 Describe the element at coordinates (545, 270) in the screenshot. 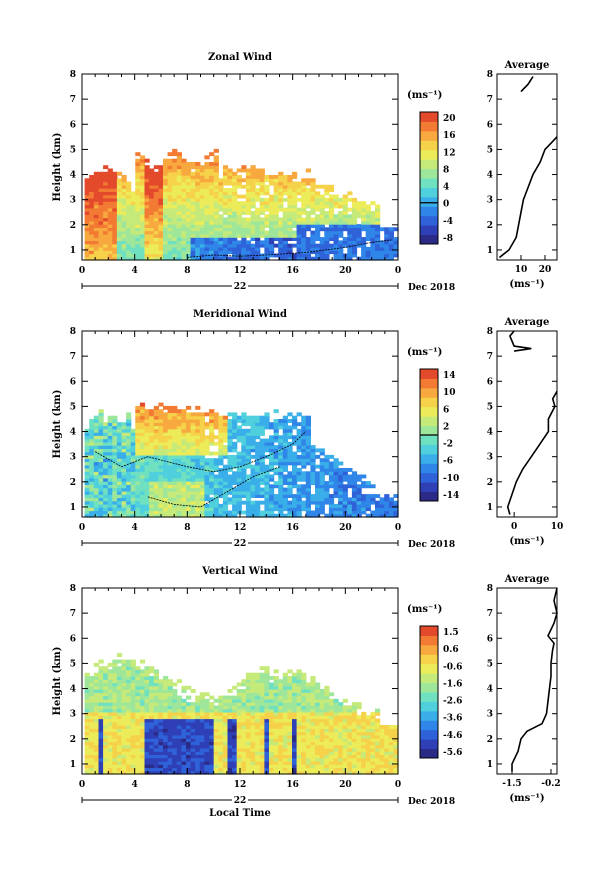

I see `average-x-tick-label: 20` at that location.